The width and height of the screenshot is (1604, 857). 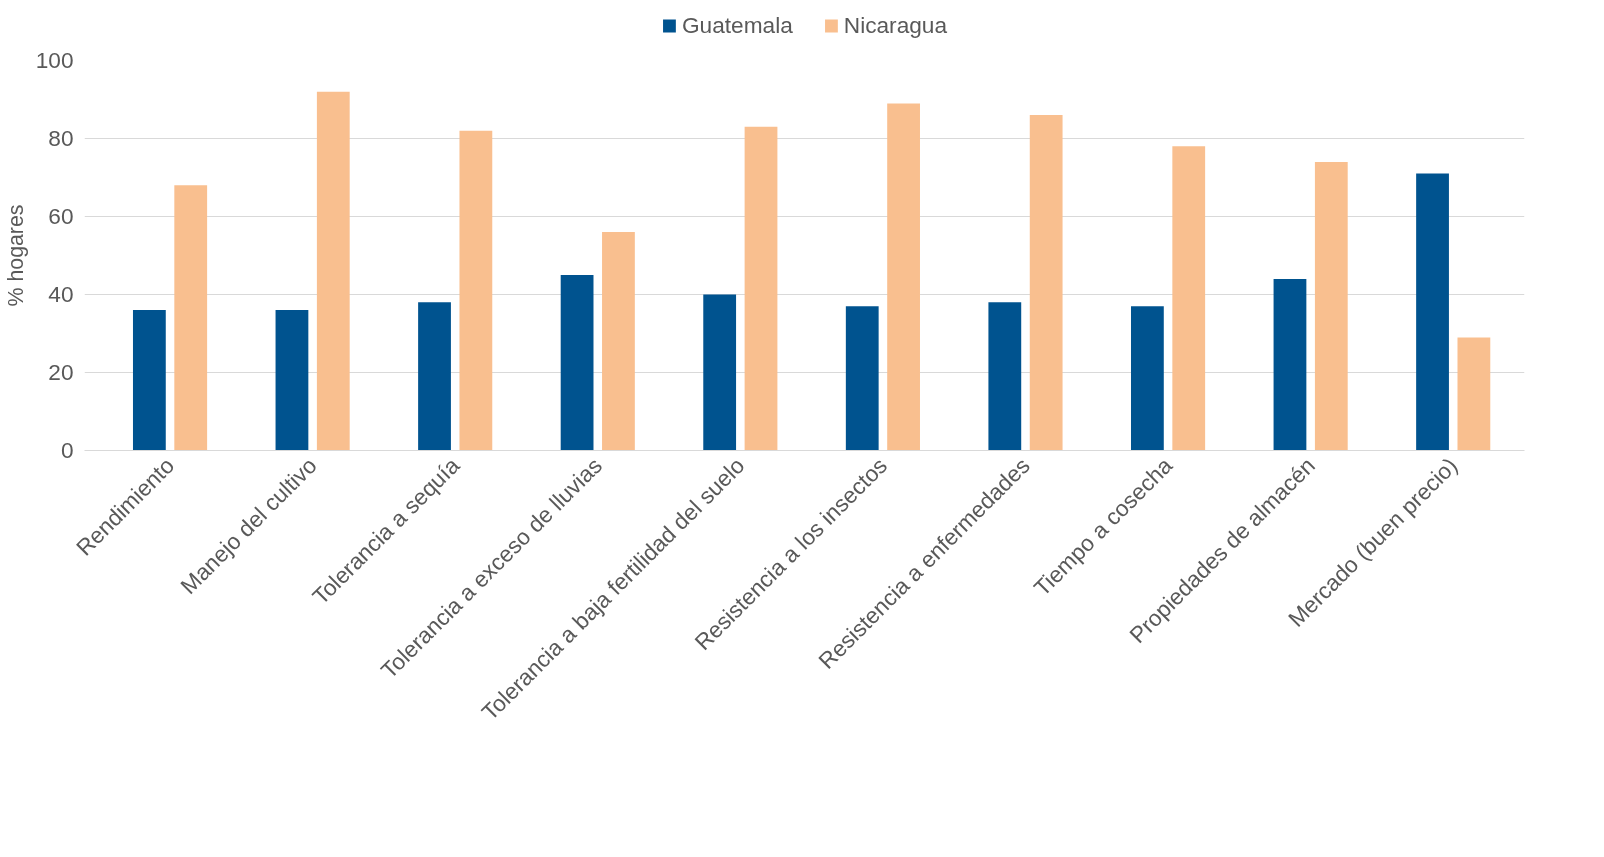 What do you see at coordinates (67, 450) in the screenshot?
I see `y-tick-label: 0` at bounding box center [67, 450].